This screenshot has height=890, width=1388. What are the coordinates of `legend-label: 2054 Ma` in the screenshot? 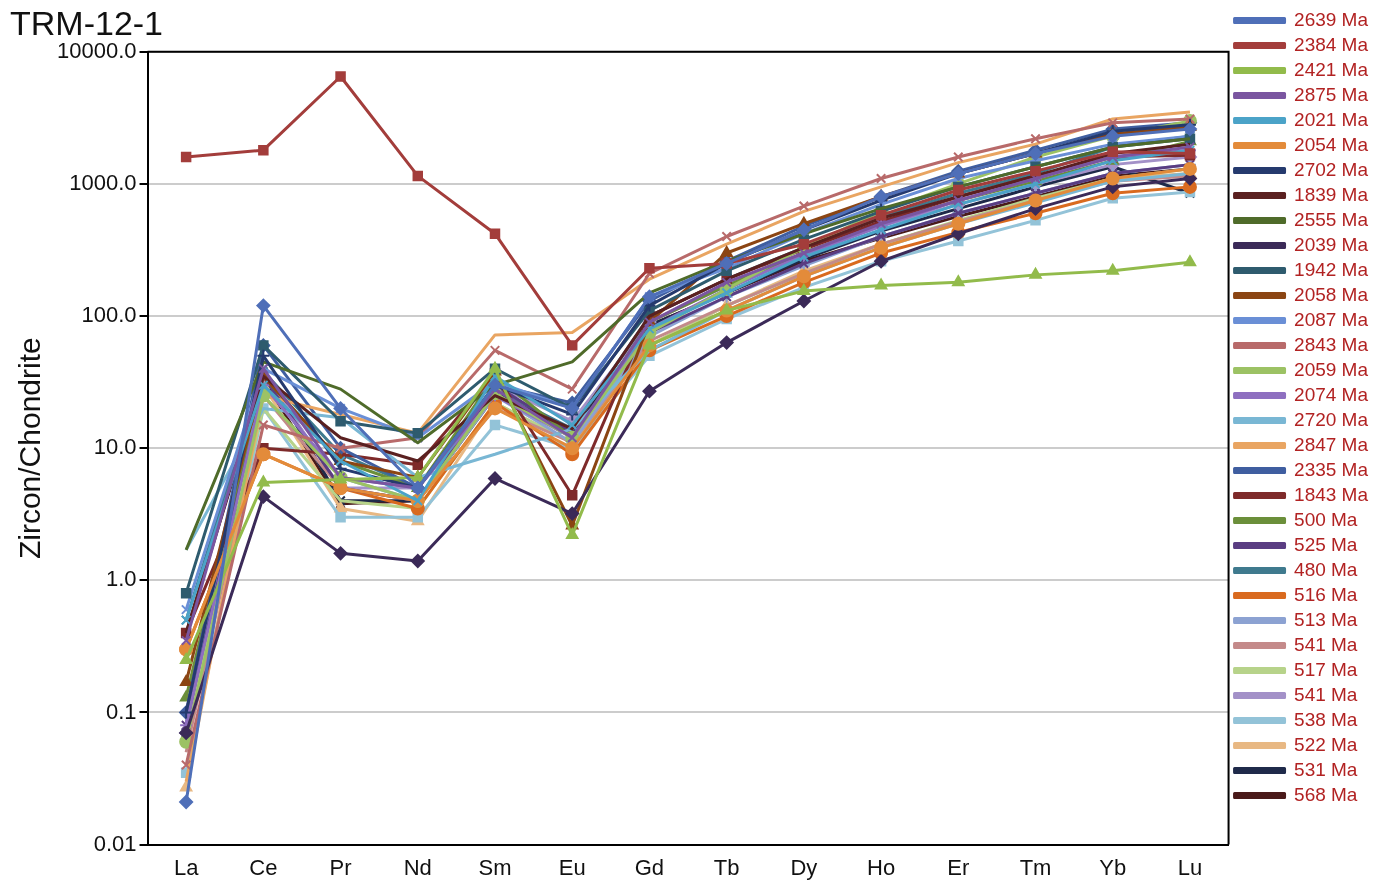 It's located at (1331, 144).